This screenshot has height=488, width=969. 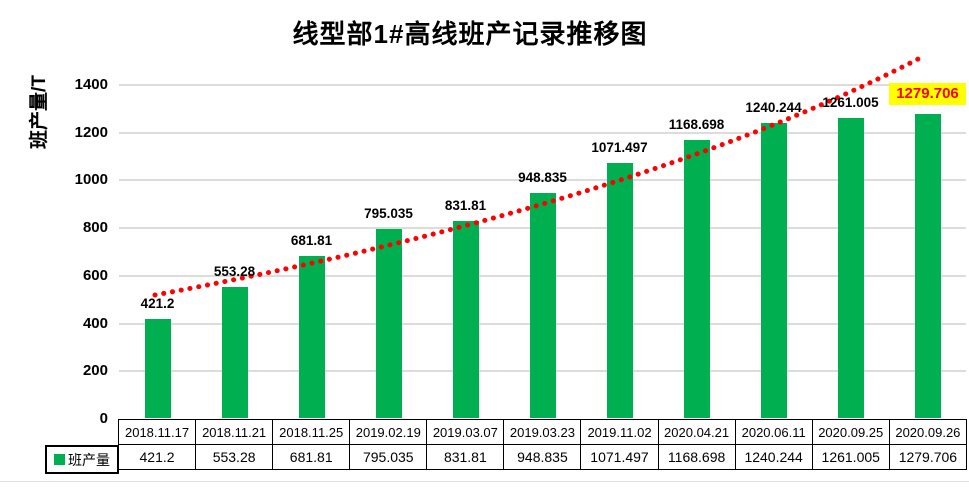 What do you see at coordinates (465, 457) in the screenshot?
I see `value-cell: 831.81` at bounding box center [465, 457].